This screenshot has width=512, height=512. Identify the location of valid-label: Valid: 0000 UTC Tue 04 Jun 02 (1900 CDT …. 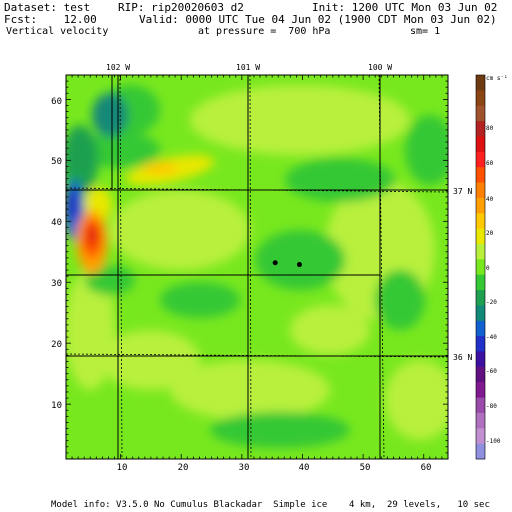
(318, 19).